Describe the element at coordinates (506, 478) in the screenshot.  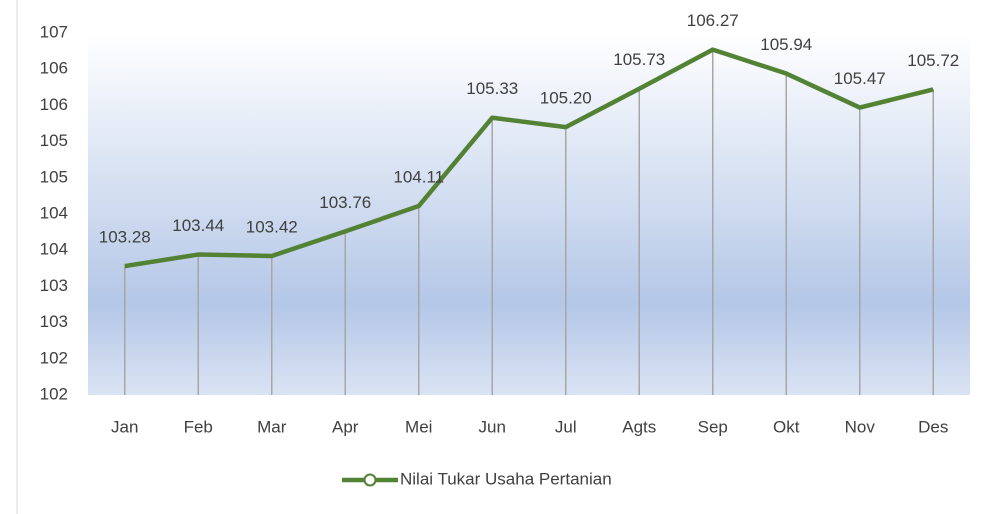
I see `legend-label: Nilai Tukar Usaha Pertanian` at that location.